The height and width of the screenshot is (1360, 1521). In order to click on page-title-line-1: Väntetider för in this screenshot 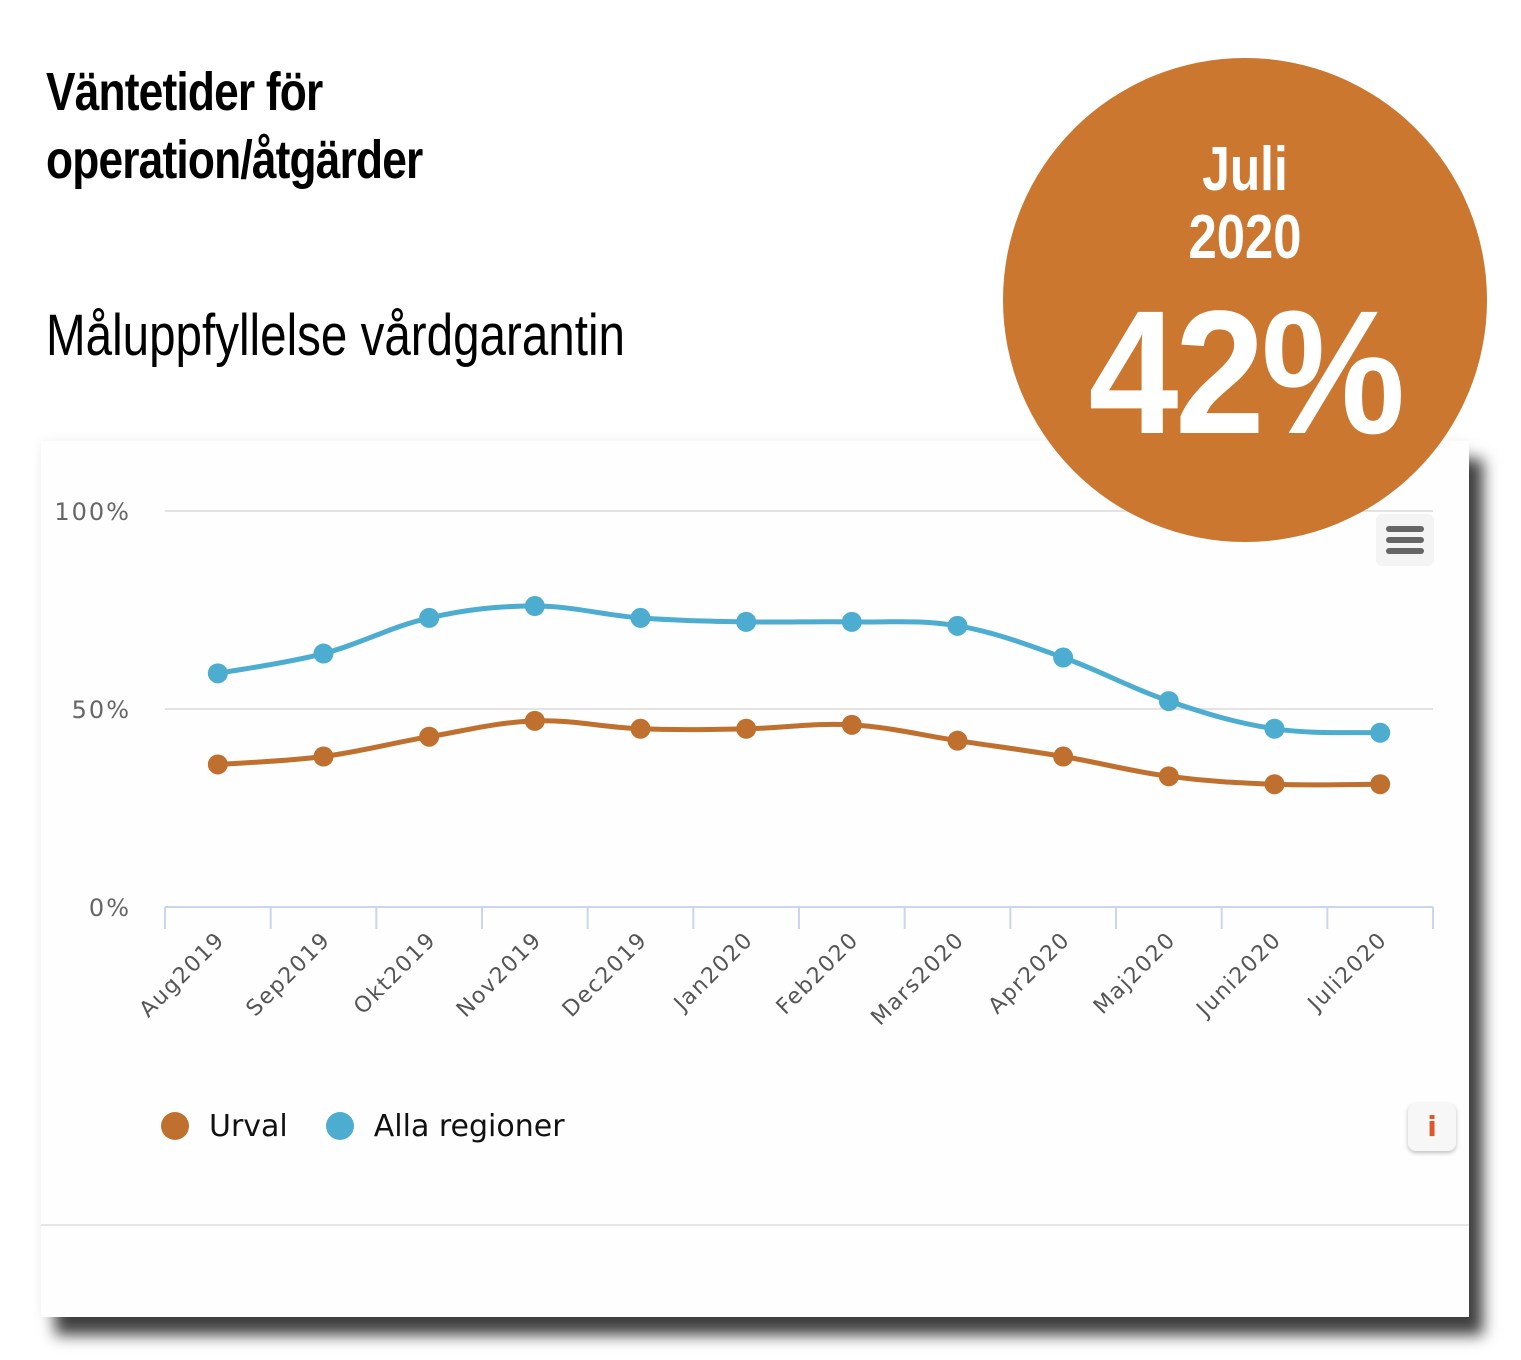, I will do `click(184, 92)`.